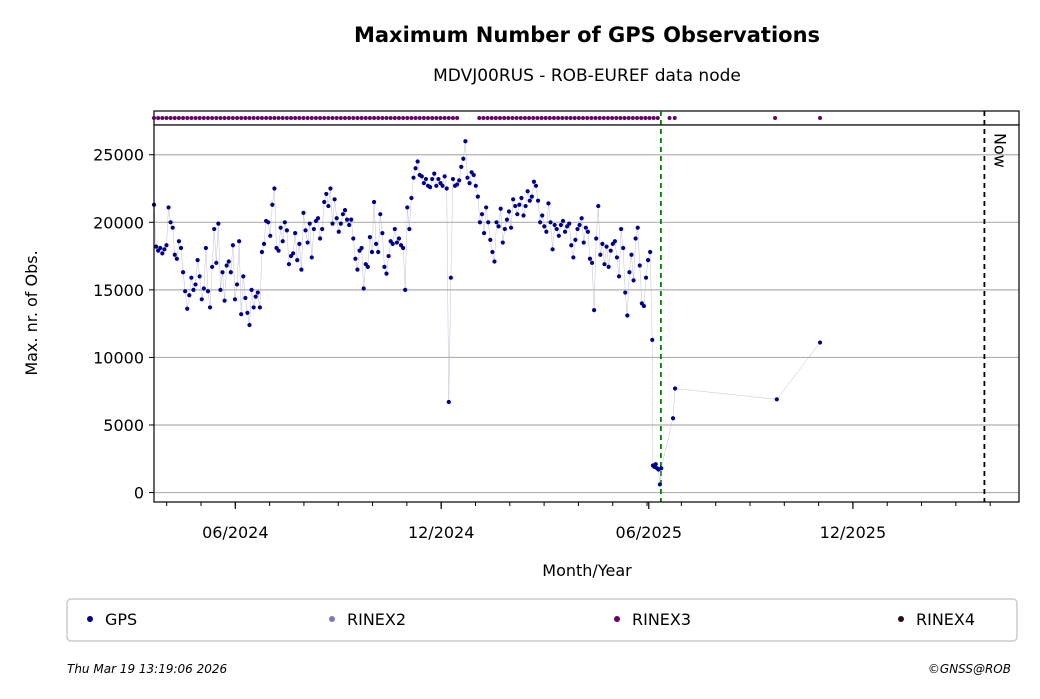 Image resolution: width=1040 pixels, height=699 pixels. Describe the element at coordinates (123, 425) in the screenshot. I see `y-tick-label: 5000` at that location.